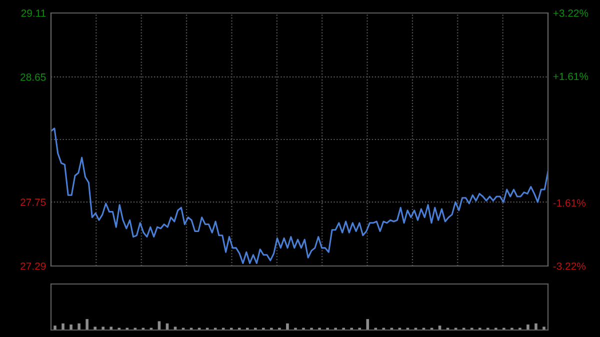 This screenshot has height=337, width=600. Describe the element at coordinates (33, 266) in the screenshot. I see `y-tick-label: 27.29` at that location.